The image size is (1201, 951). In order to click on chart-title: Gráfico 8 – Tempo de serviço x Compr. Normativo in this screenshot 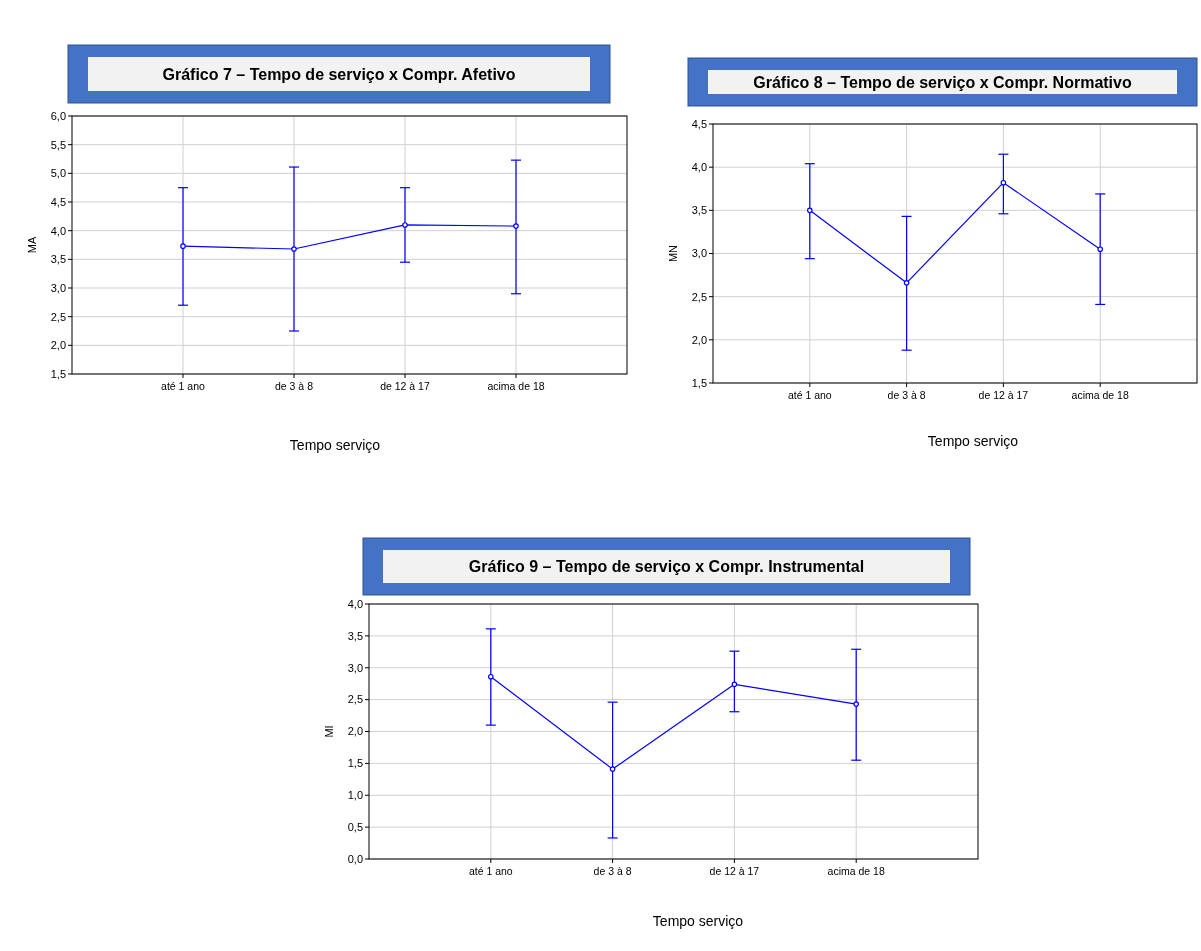, I will do `click(942, 82)`.